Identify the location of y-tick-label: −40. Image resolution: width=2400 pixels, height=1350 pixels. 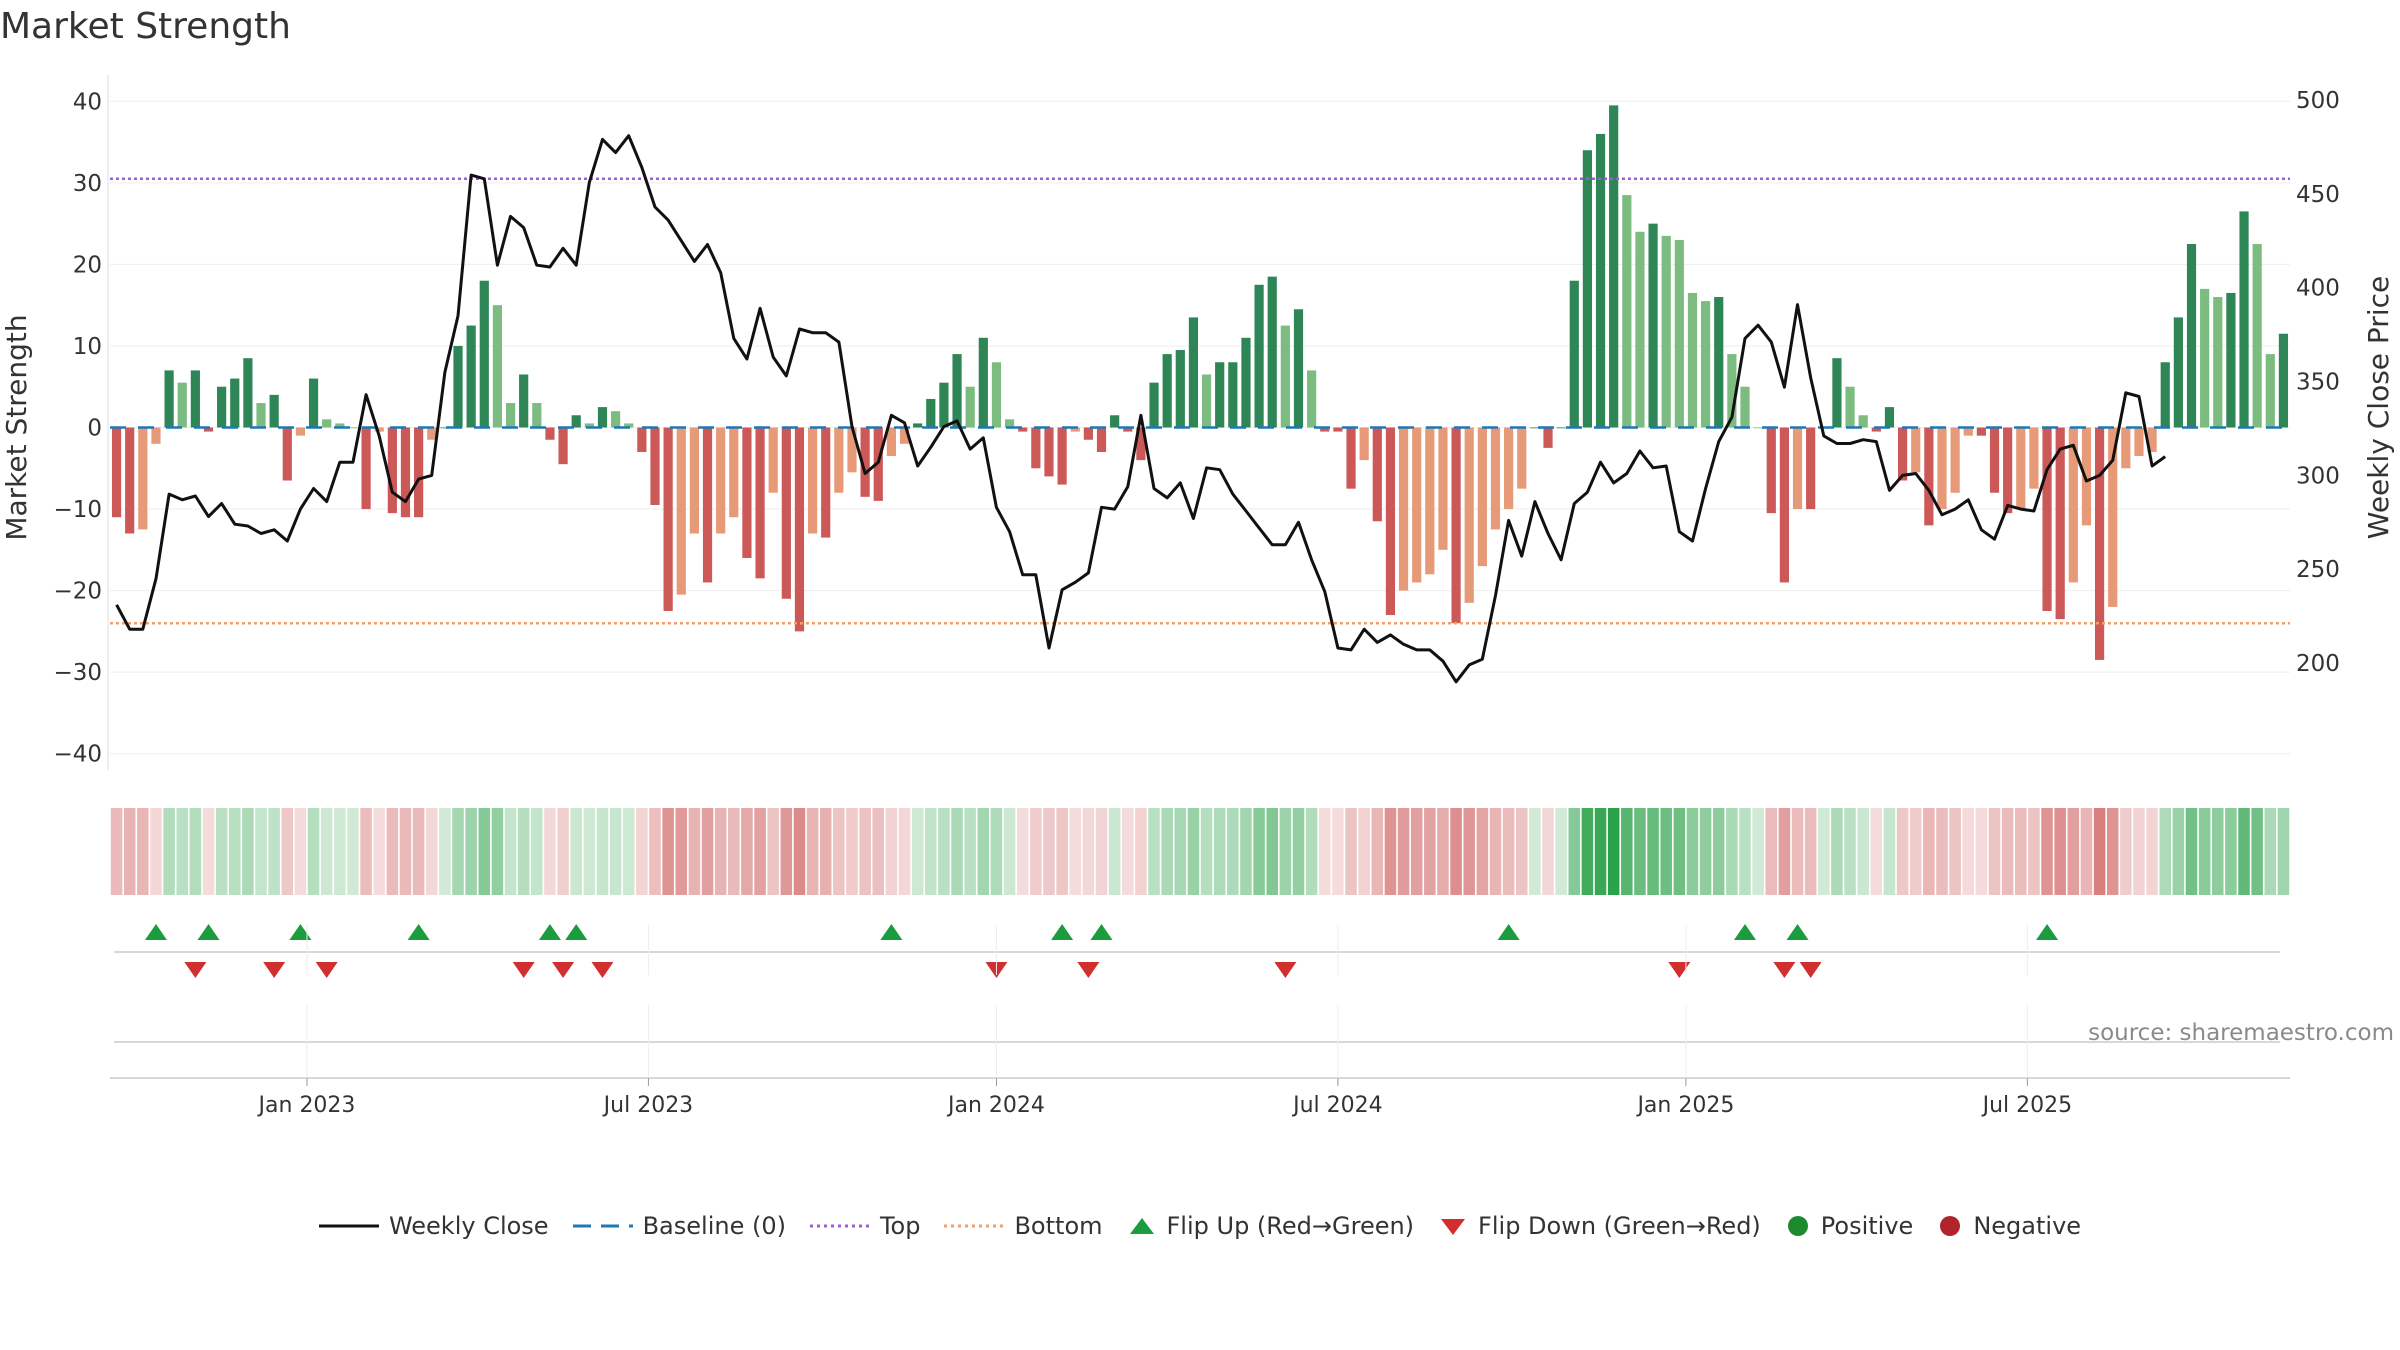
(77, 755).